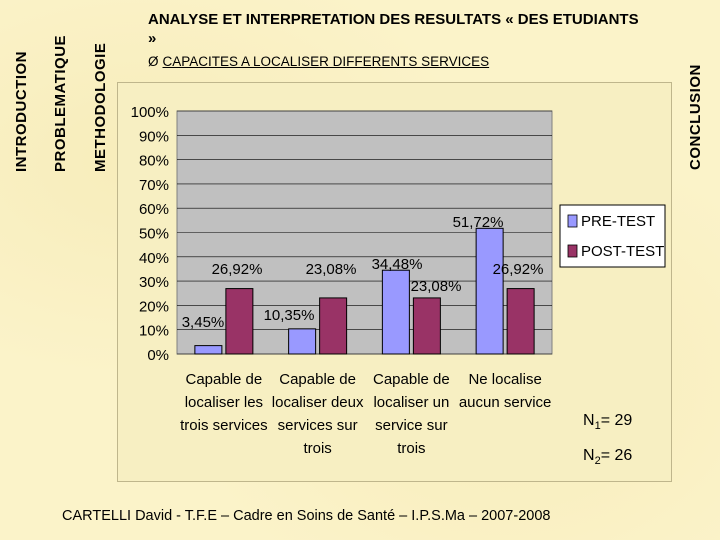 The image size is (720, 540). What do you see at coordinates (318, 402) in the screenshot?
I see `x-category-label: localiser deux` at bounding box center [318, 402].